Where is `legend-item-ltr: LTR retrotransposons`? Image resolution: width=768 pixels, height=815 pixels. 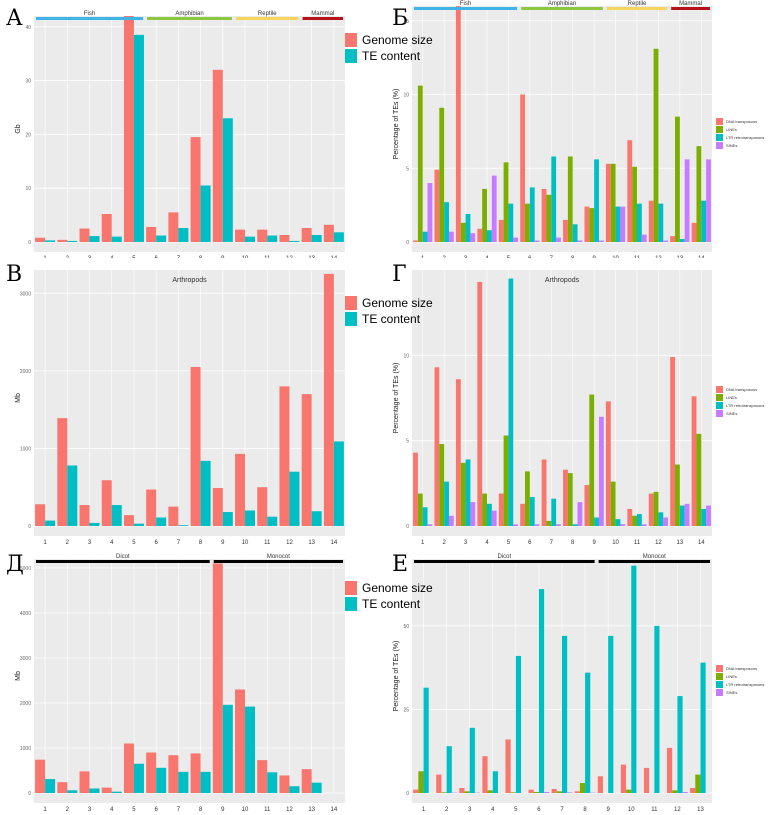
legend-item-ltr: LTR retrotransposons is located at coordinates (740, 684).